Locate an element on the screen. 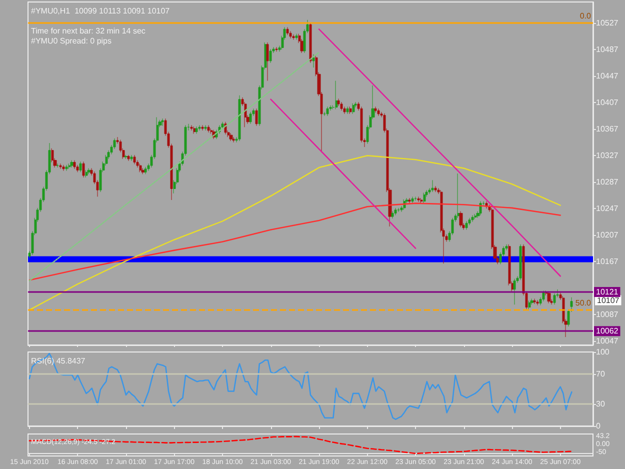  annotation: #YMU0 Spread: 0 pips is located at coordinates (71, 41).